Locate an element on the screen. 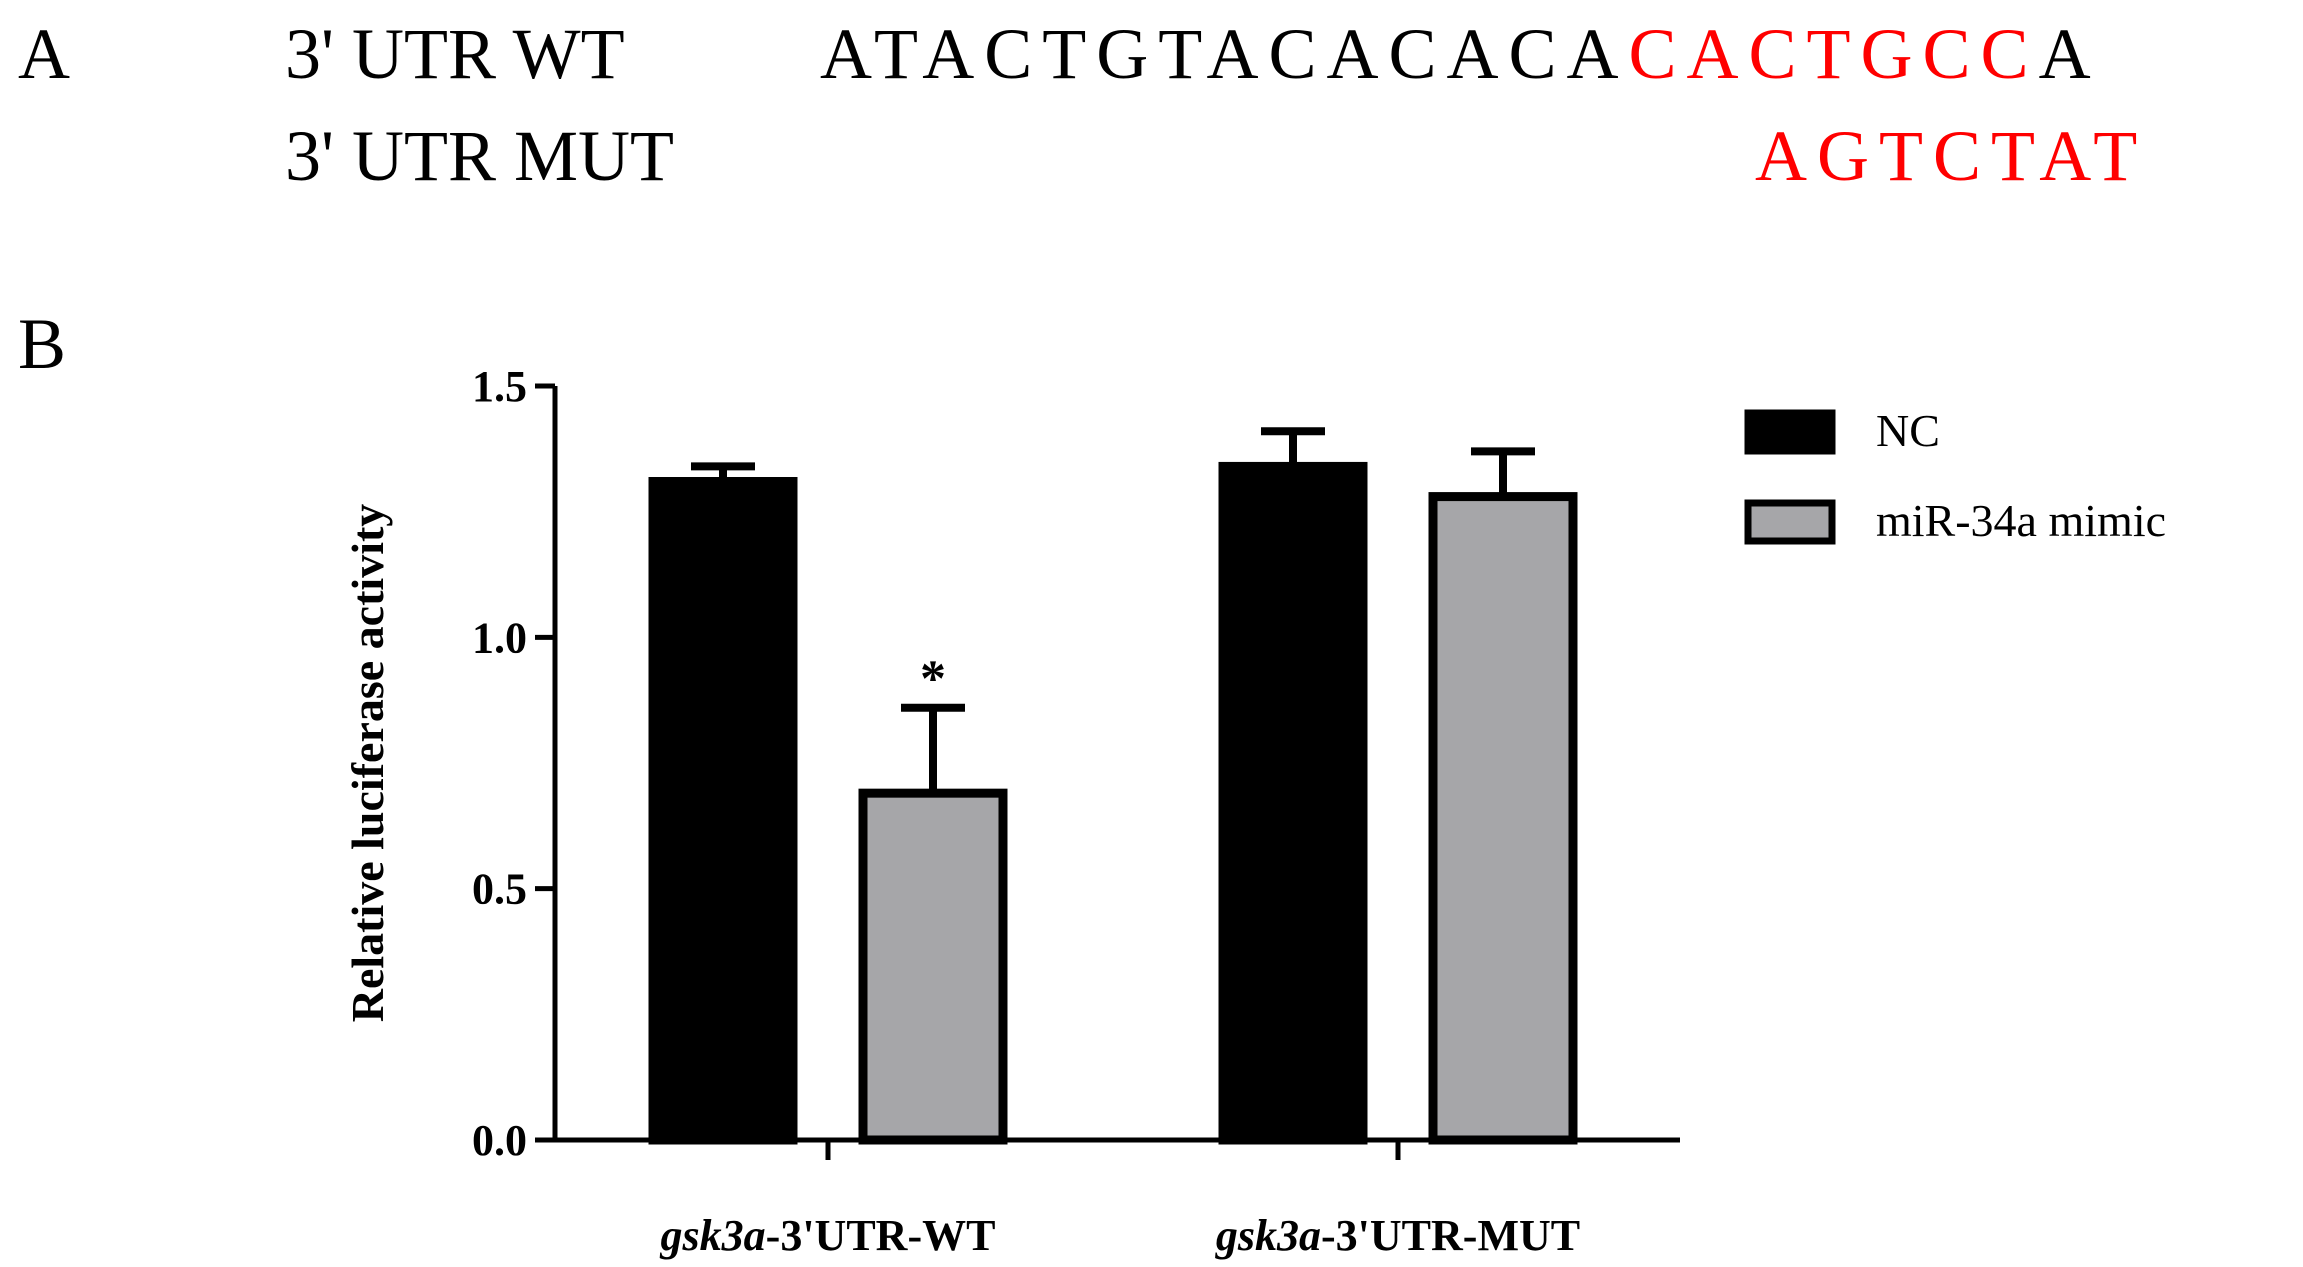 The height and width of the screenshot is (1267, 2303). x-tick-label: gsk3a-3'UTR-MUT is located at coordinates (1397, 1235).